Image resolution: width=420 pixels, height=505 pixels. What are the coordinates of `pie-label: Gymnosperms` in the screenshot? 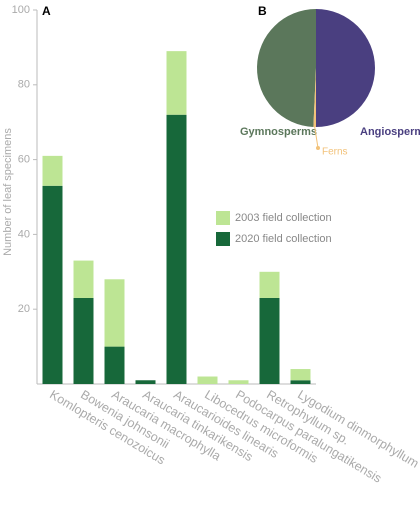 It's located at (278, 132).